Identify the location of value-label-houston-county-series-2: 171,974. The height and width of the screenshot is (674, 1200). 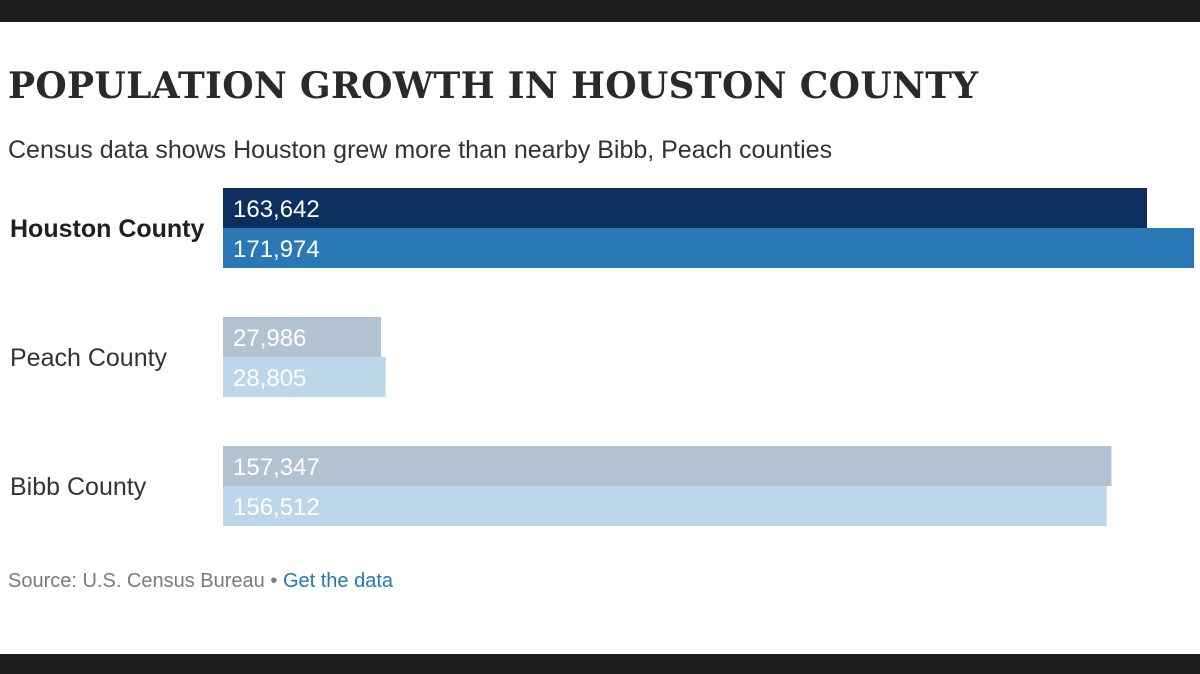
(276, 249).